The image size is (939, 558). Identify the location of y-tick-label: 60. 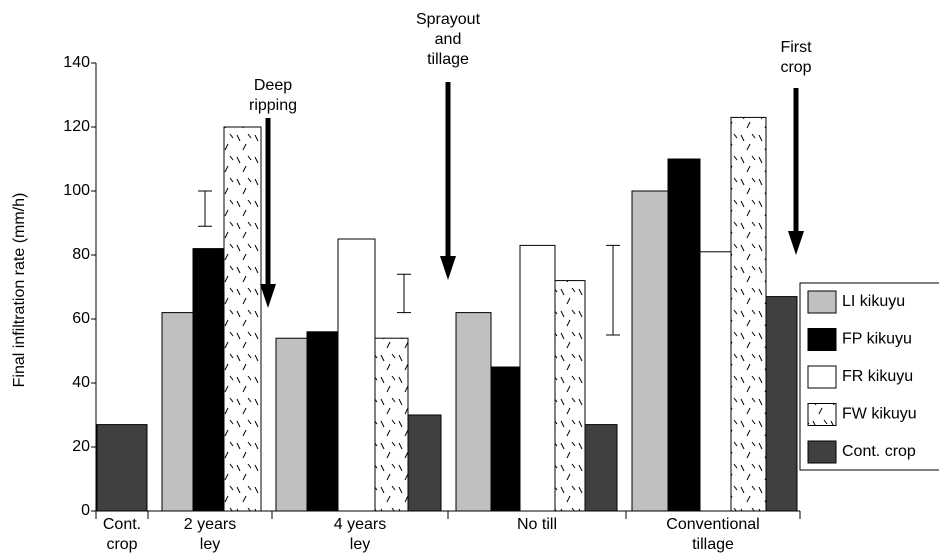
(81, 318).